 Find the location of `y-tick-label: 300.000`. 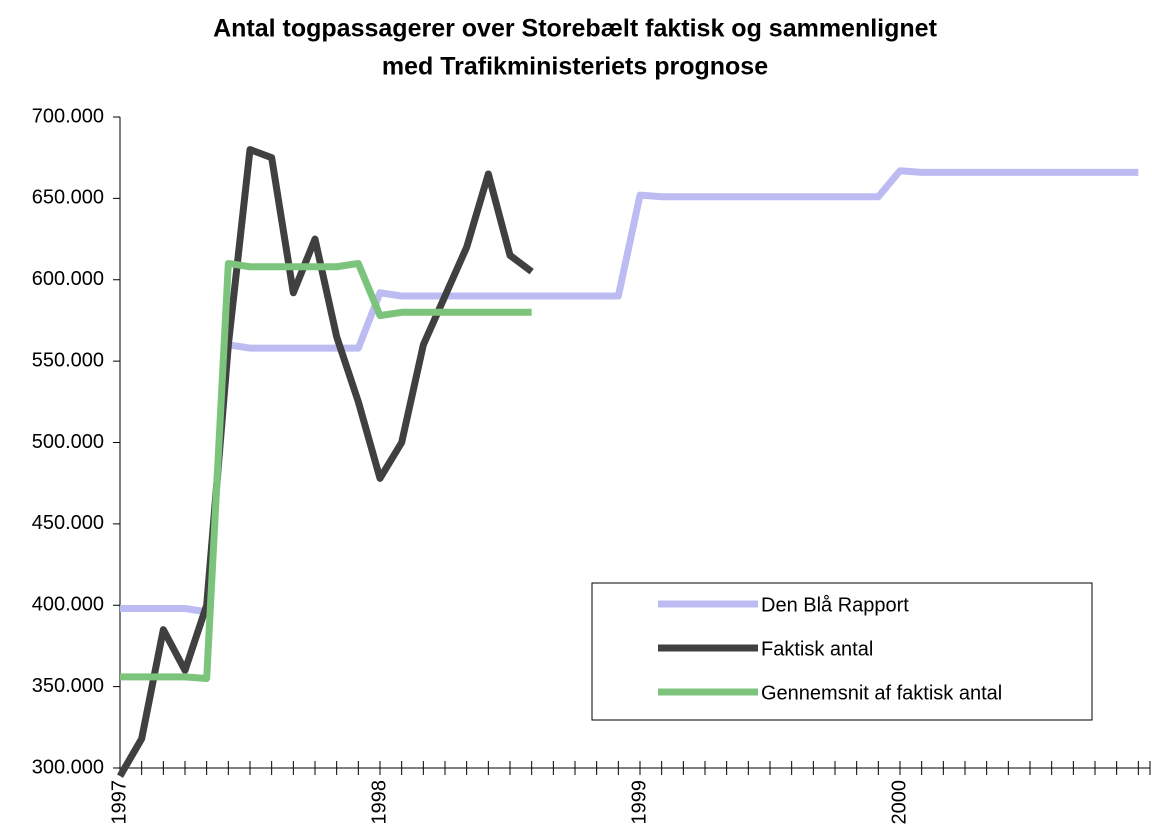

y-tick-label: 300.000 is located at coordinates (68, 767).